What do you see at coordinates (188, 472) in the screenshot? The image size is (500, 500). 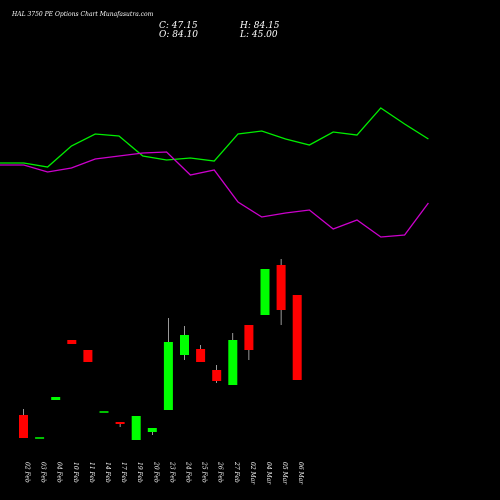 I see `x-tick-label: 24 Feb` at bounding box center [188, 472].